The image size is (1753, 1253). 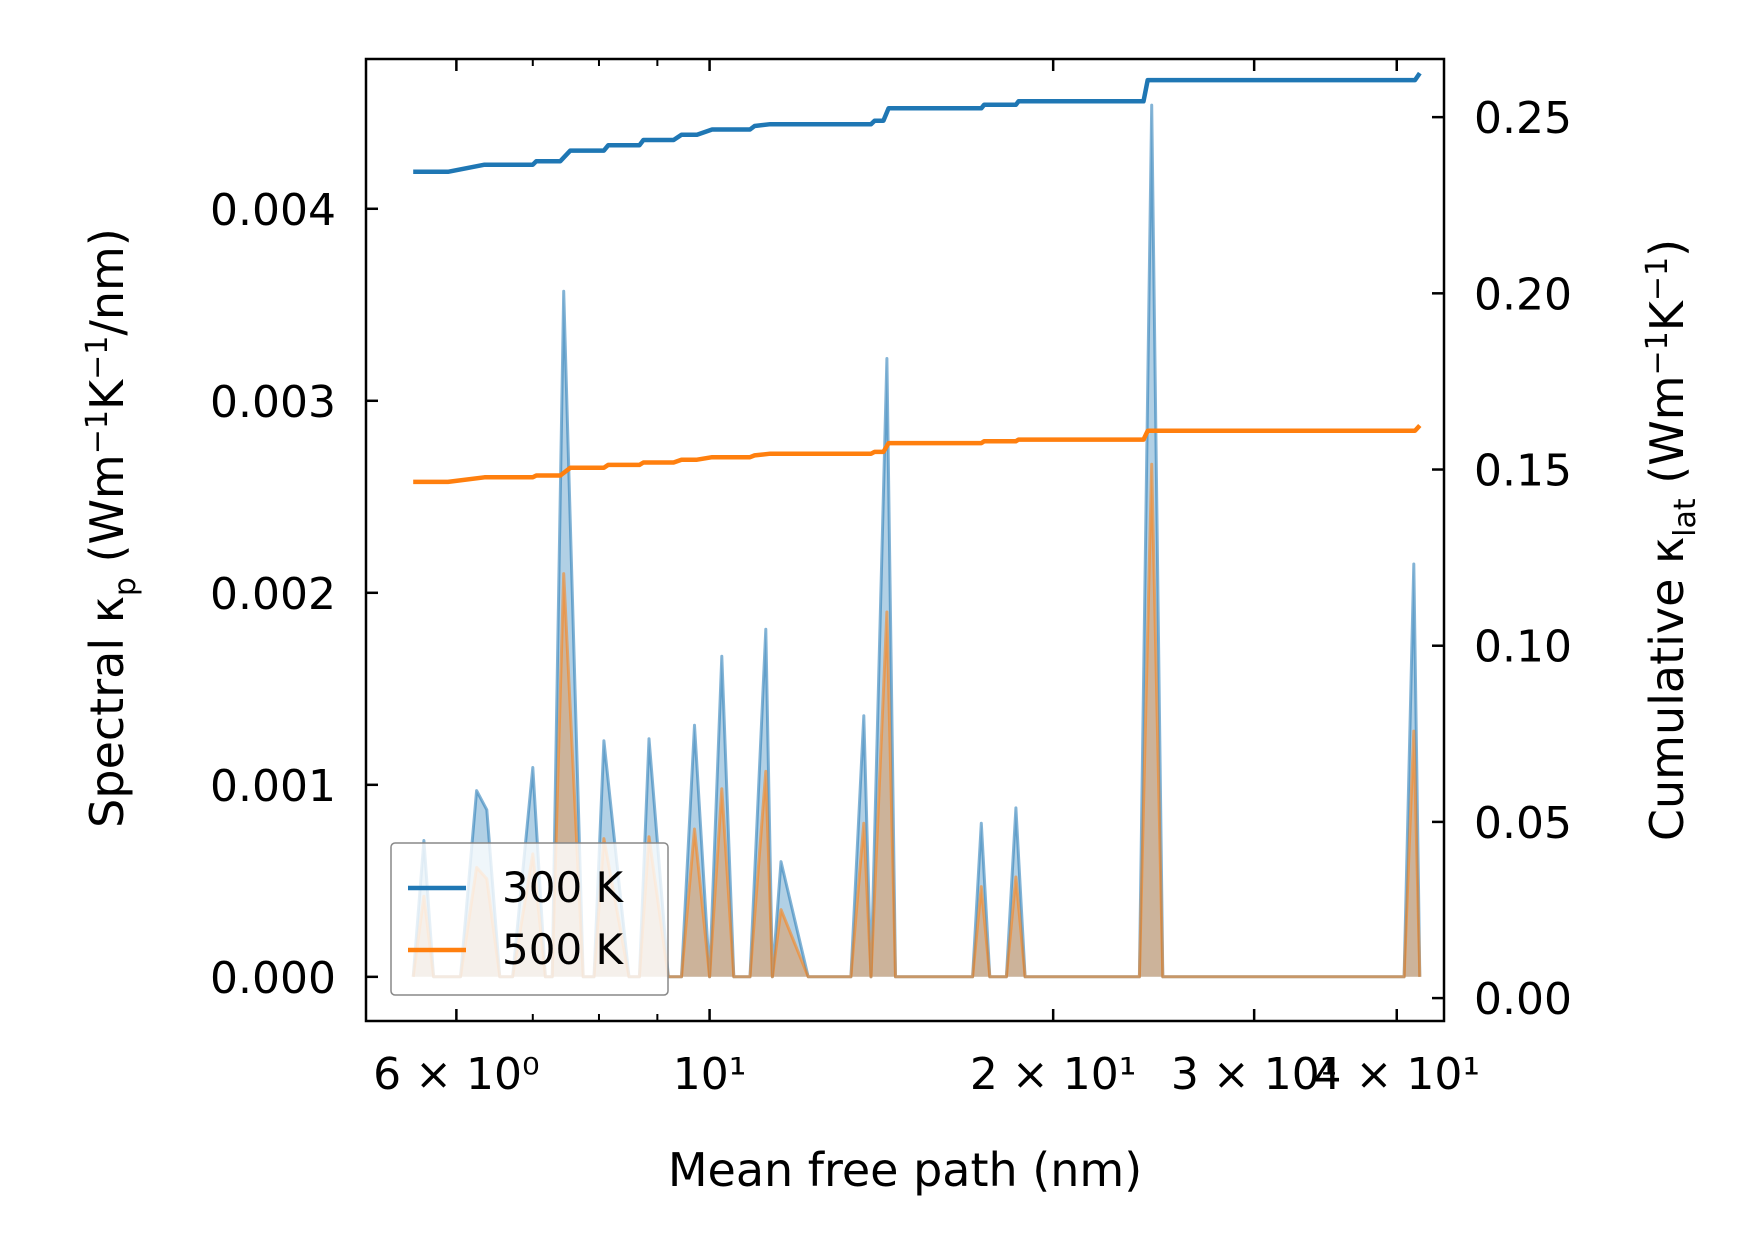 What do you see at coordinates (905, 1170) in the screenshot?
I see `x-axis-label: Mean free path (nm)` at bounding box center [905, 1170].